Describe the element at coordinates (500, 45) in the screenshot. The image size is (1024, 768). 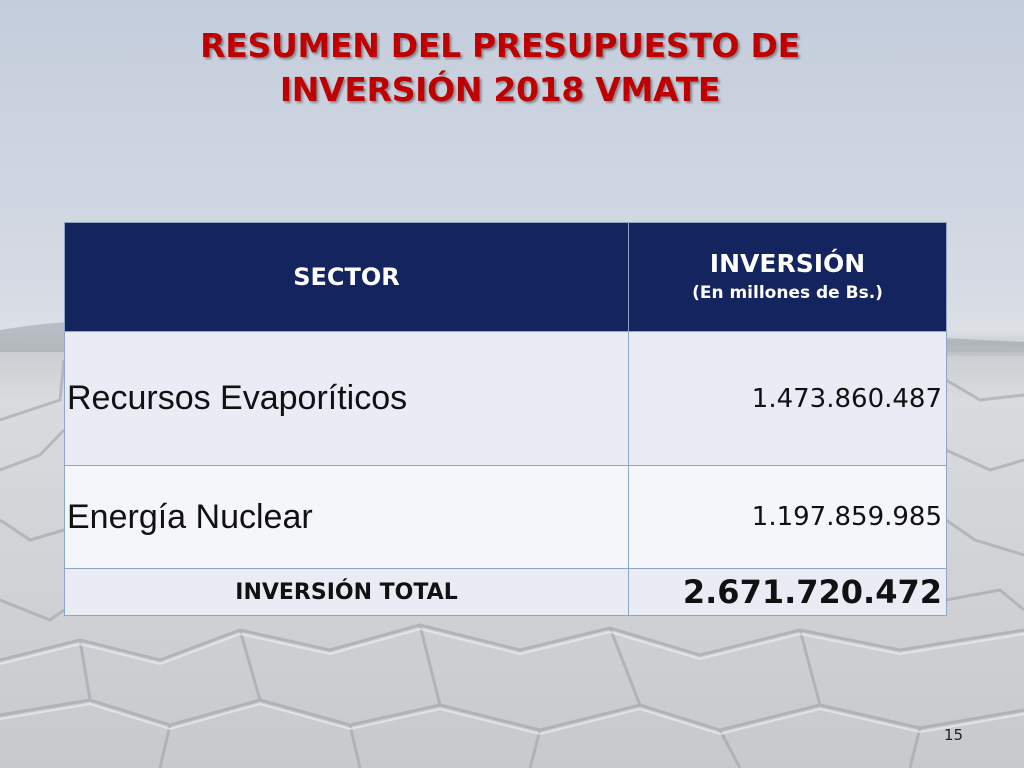
I see `title-line-1: RESUMEN DEL PRESUPUESTO DE` at that location.